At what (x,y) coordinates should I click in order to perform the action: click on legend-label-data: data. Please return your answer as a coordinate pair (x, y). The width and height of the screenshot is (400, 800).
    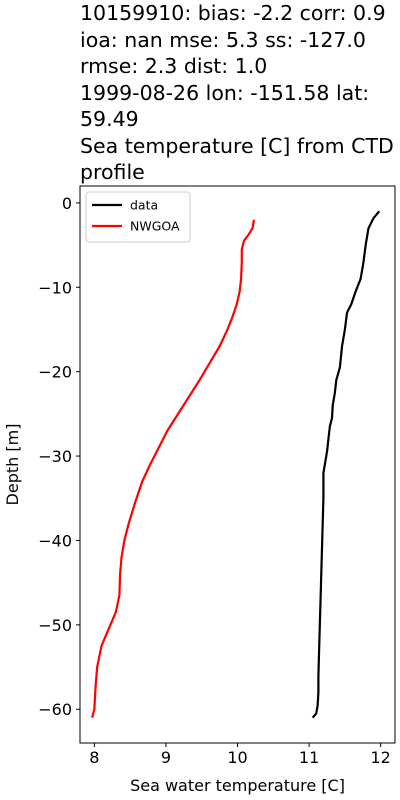
    Looking at the image, I should click on (144, 205).